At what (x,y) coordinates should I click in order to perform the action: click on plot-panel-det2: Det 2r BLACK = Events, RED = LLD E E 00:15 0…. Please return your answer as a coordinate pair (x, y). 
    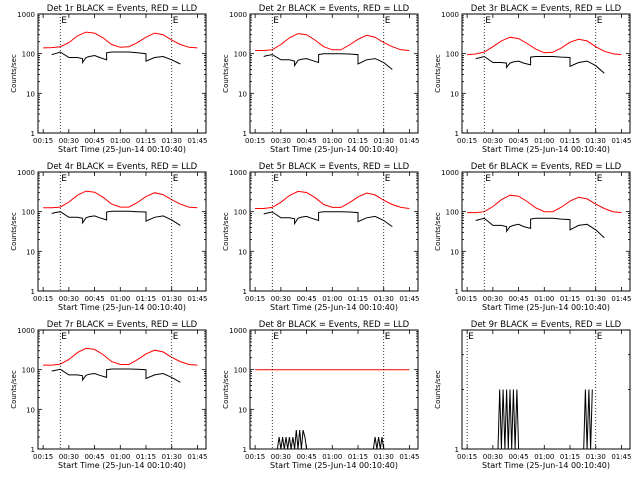
    Looking at the image, I should click on (321, 79).